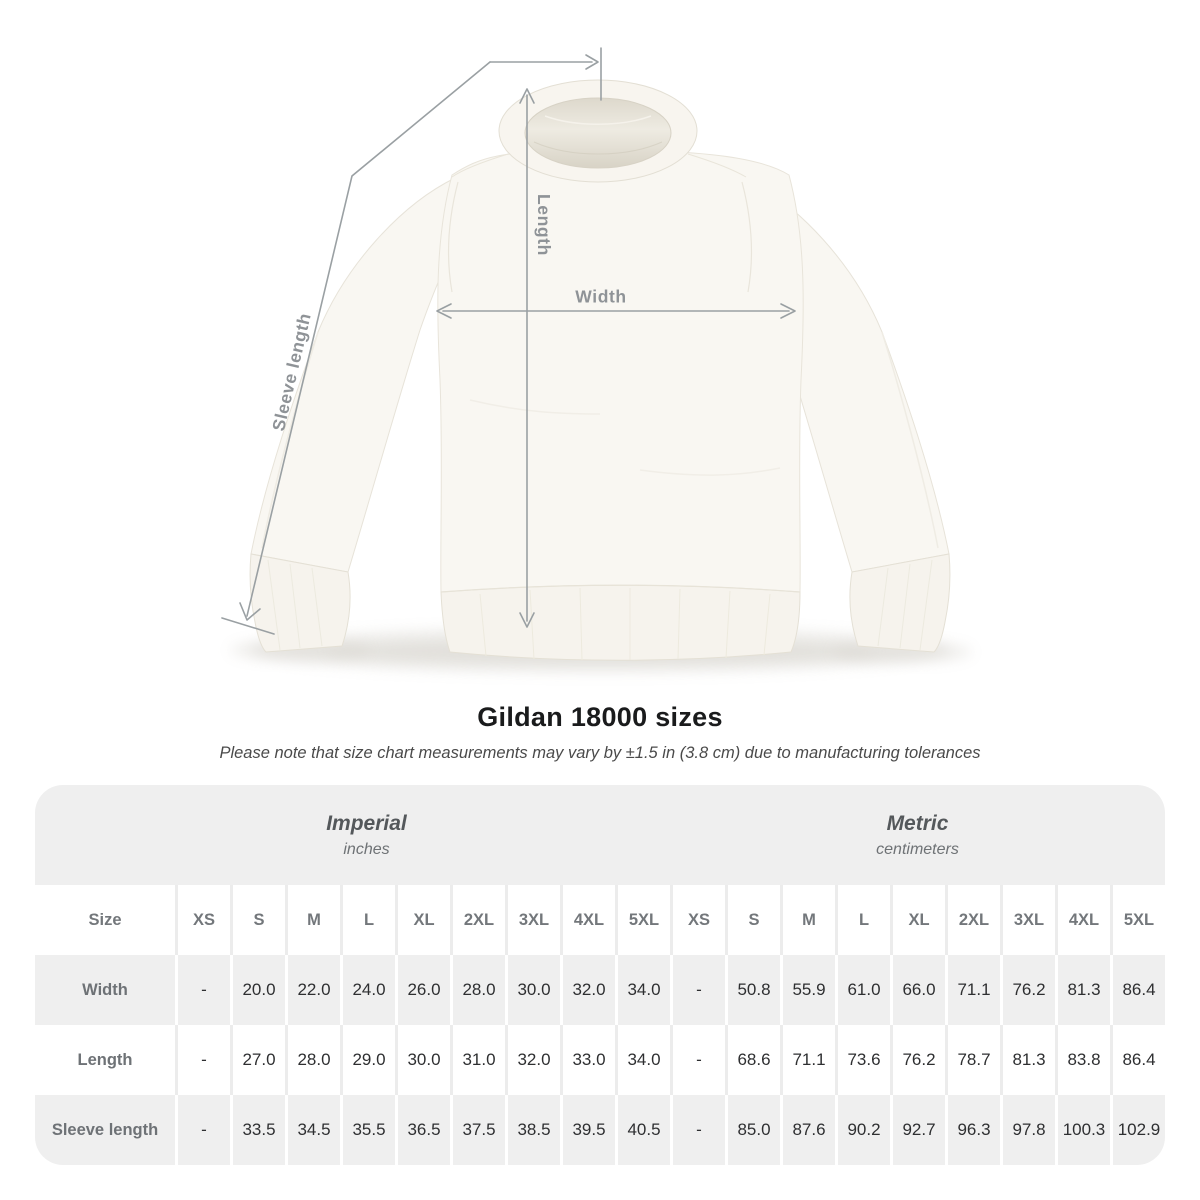 The height and width of the screenshot is (1200, 1200). What do you see at coordinates (972, 1130) in the screenshot?
I see `sleeve-met-2xl: 96.3` at bounding box center [972, 1130].